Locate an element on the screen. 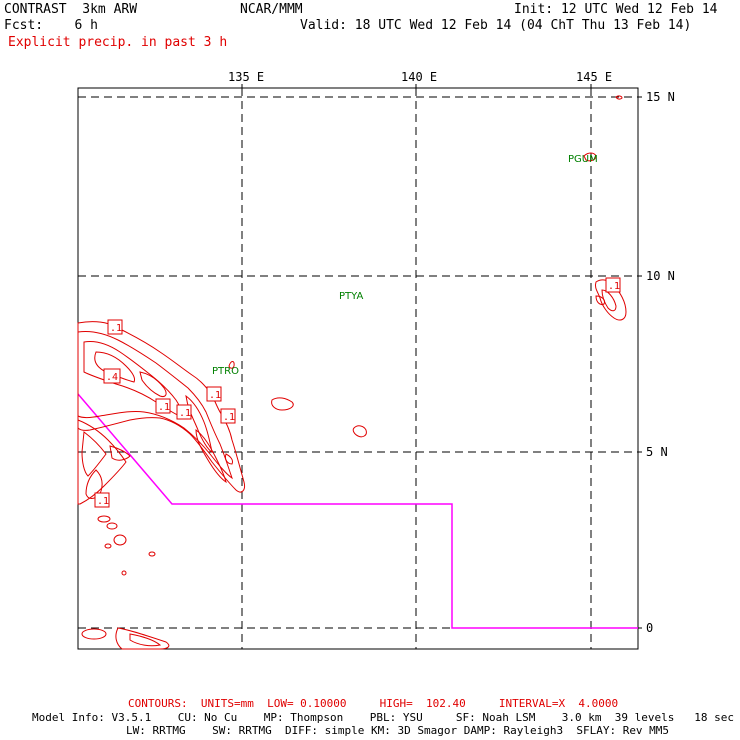 Image resolution: width=740 pixels, height=740 pixels. lat-label-5n: 5 N is located at coordinates (657, 452).